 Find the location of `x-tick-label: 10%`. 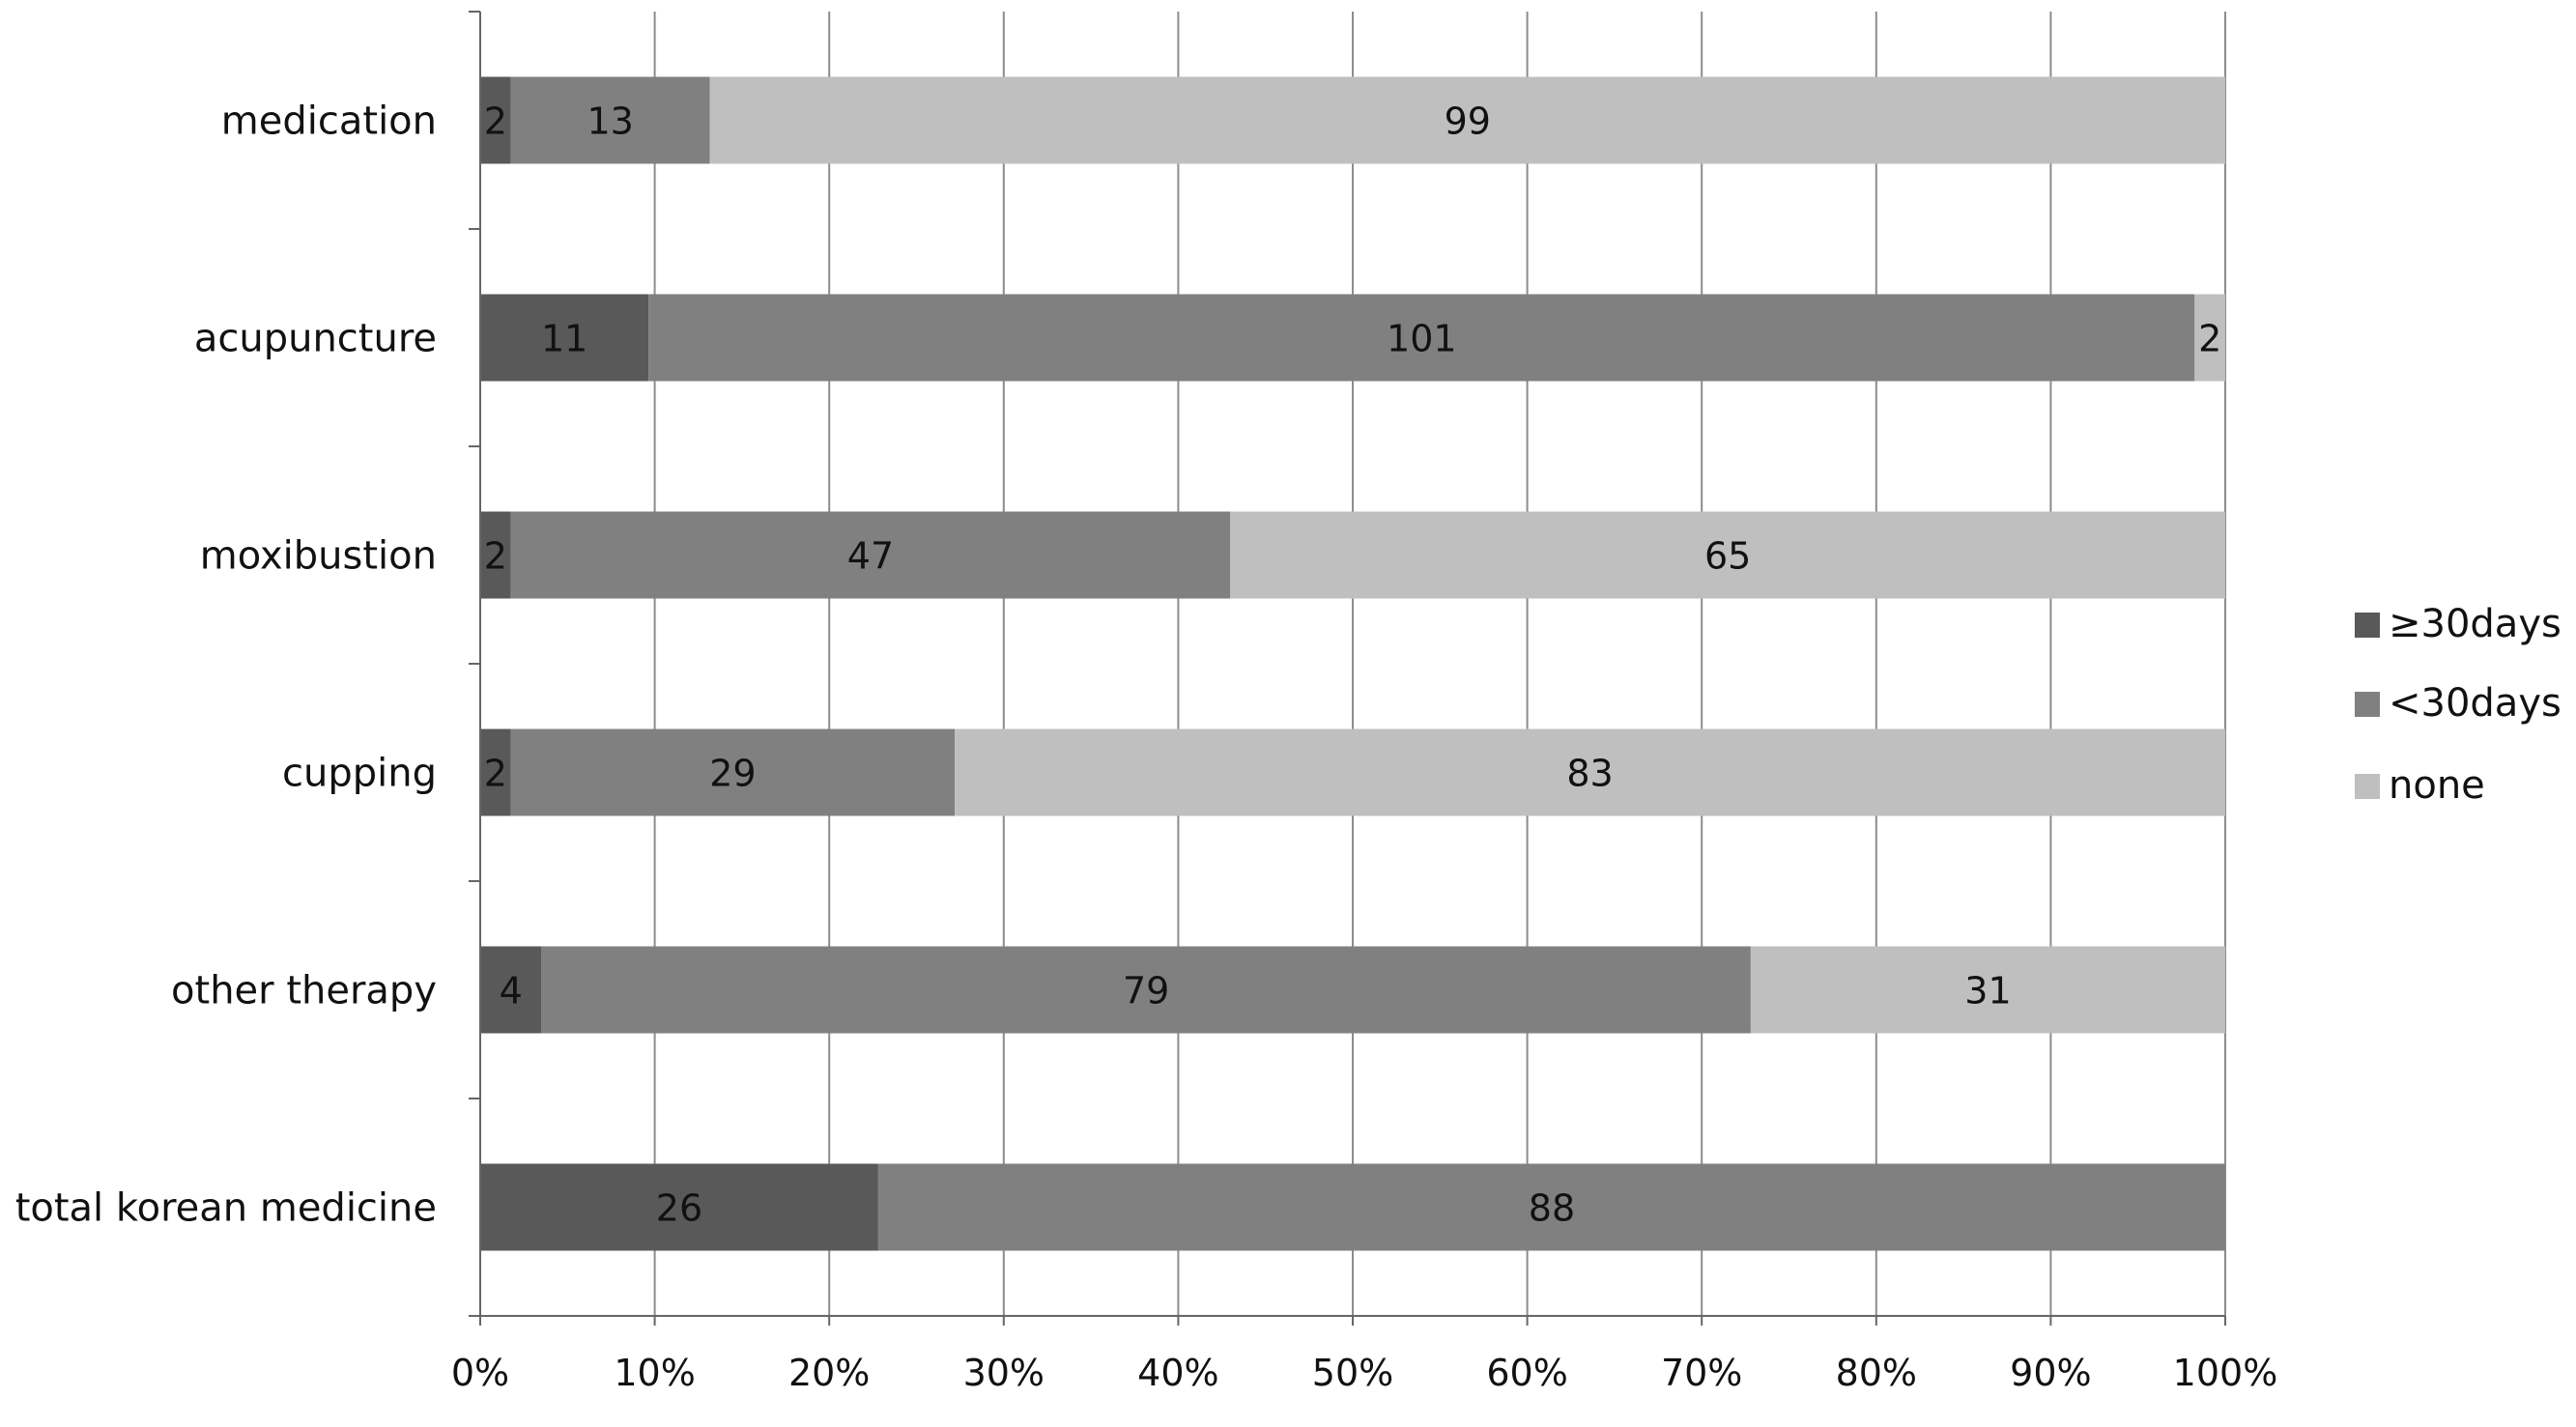

x-tick-label: 10% is located at coordinates (655, 1373).